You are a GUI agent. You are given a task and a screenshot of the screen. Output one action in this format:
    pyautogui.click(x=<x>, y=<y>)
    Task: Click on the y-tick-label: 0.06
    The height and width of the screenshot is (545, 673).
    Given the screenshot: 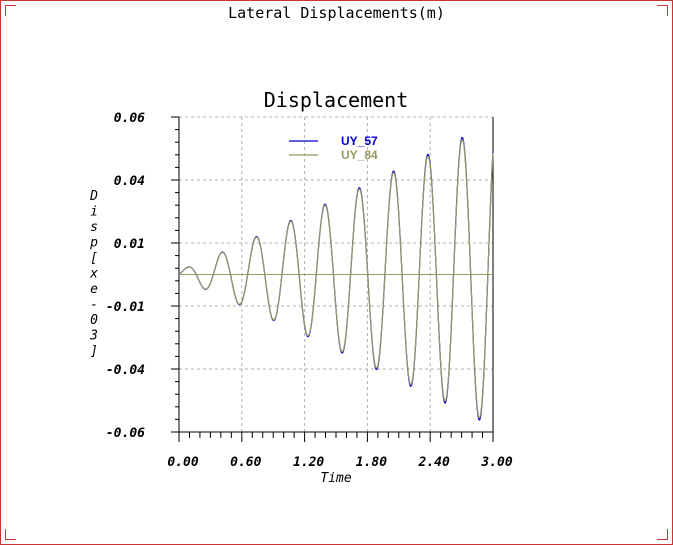 What is the action you would take?
    pyautogui.click(x=129, y=118)
    